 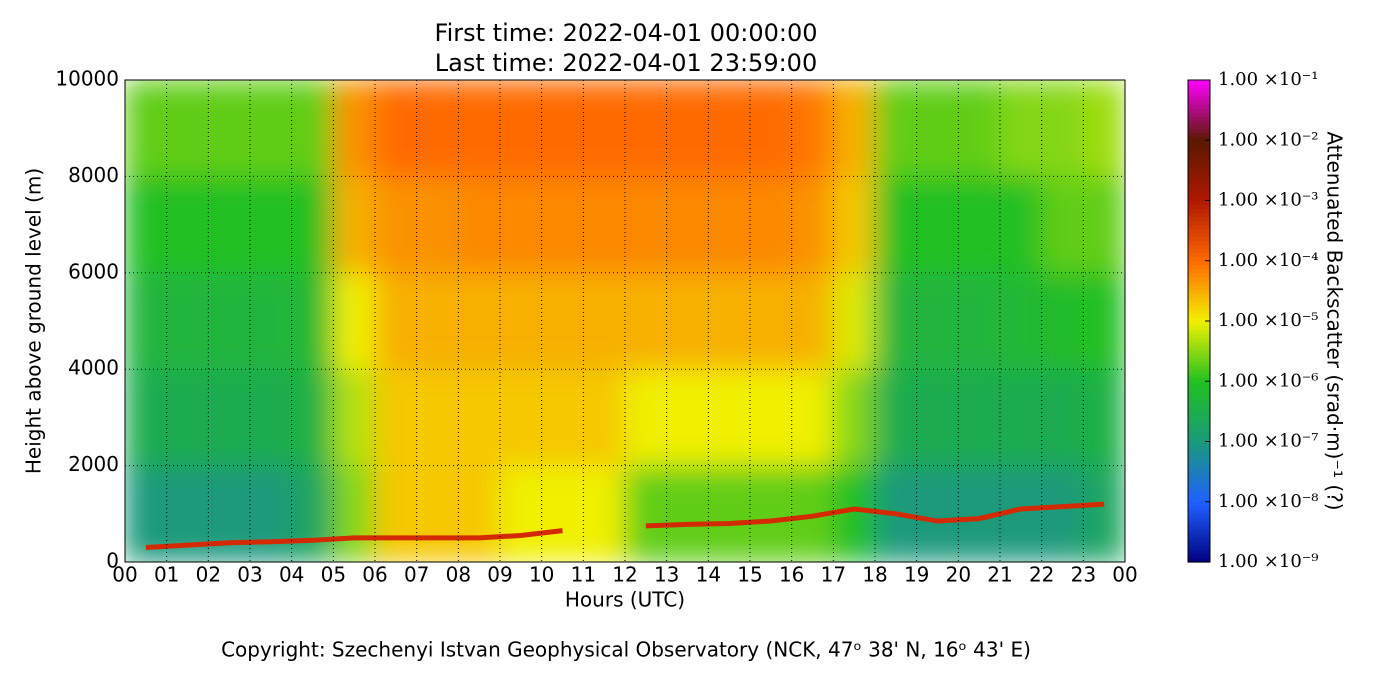 What do you see at coordinates (626, 63) in the screenshot?
I see `chart-title: Last time: 2022-04-01 23:59:00` at bounding box center [626, 63].